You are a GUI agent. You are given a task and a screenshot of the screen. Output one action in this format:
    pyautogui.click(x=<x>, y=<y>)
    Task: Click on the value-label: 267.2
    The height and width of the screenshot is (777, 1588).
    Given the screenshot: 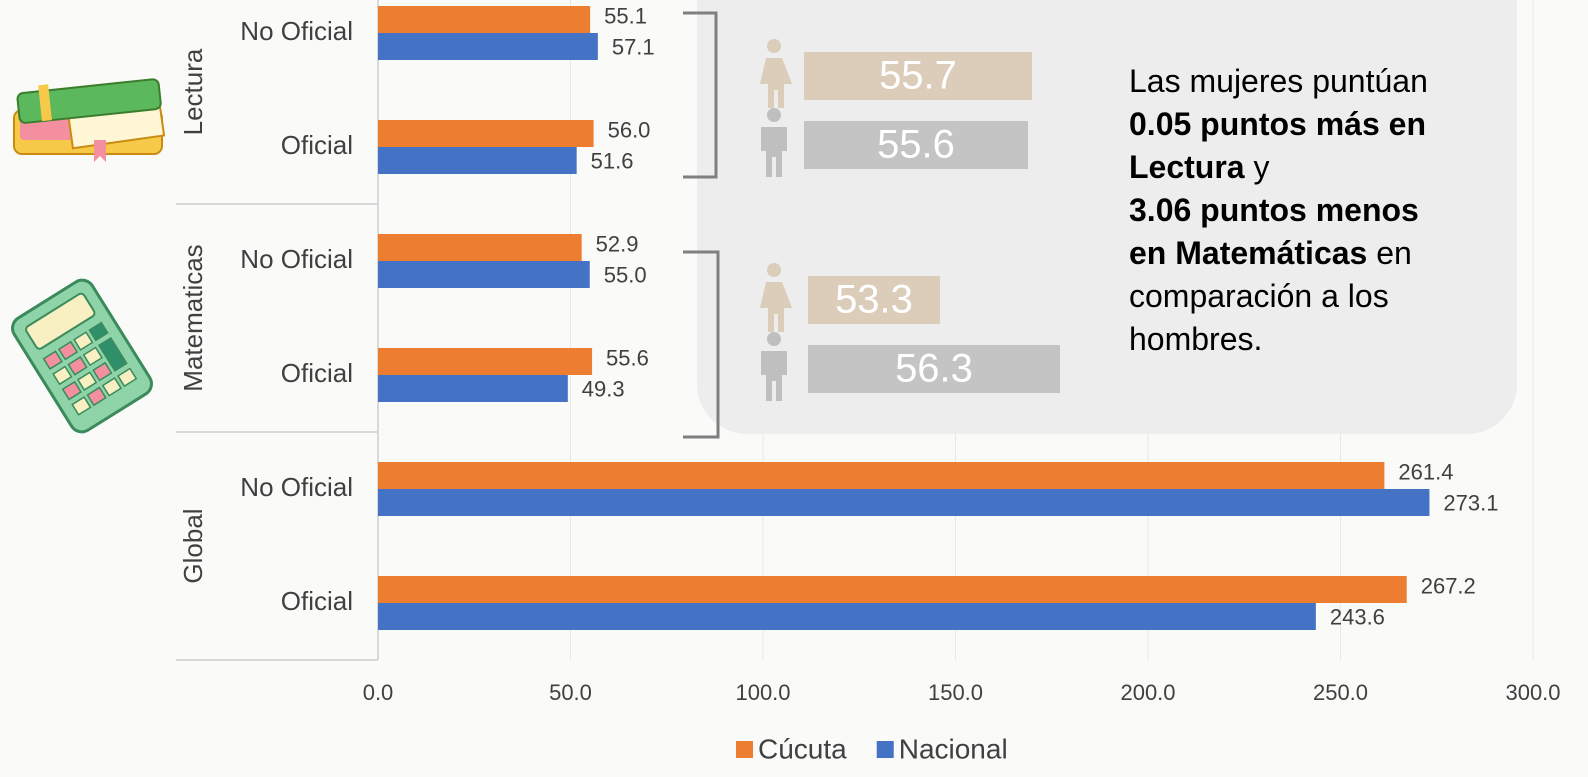 What is the action you would take?
    pyautogui.click(x=1448, y=585)
    